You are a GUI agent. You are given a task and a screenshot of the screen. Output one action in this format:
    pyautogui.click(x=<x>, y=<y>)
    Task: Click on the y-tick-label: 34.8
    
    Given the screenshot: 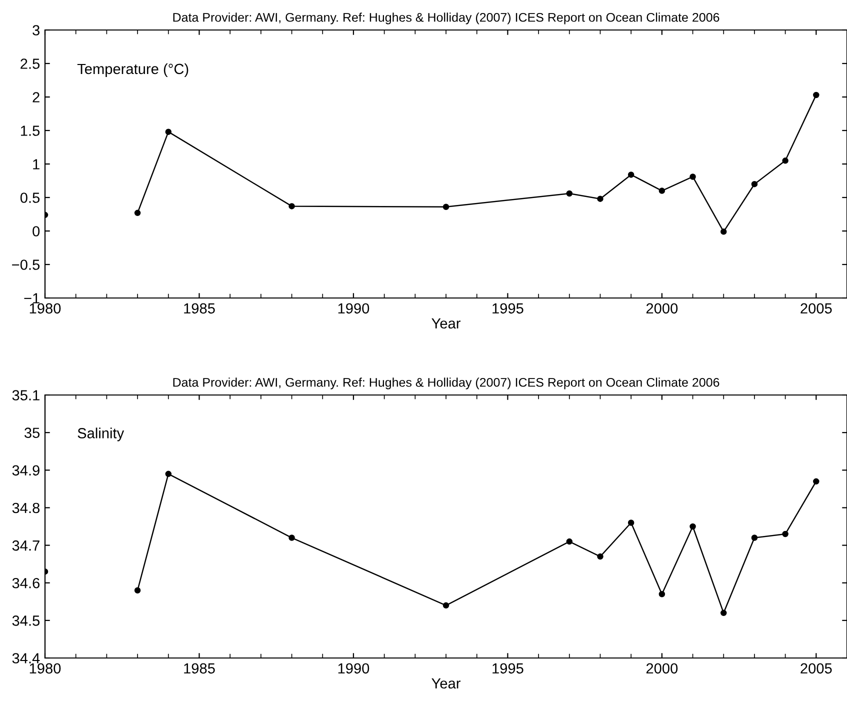 What is the action you would take?
    pyautogui.click(x=26, y=508)
    